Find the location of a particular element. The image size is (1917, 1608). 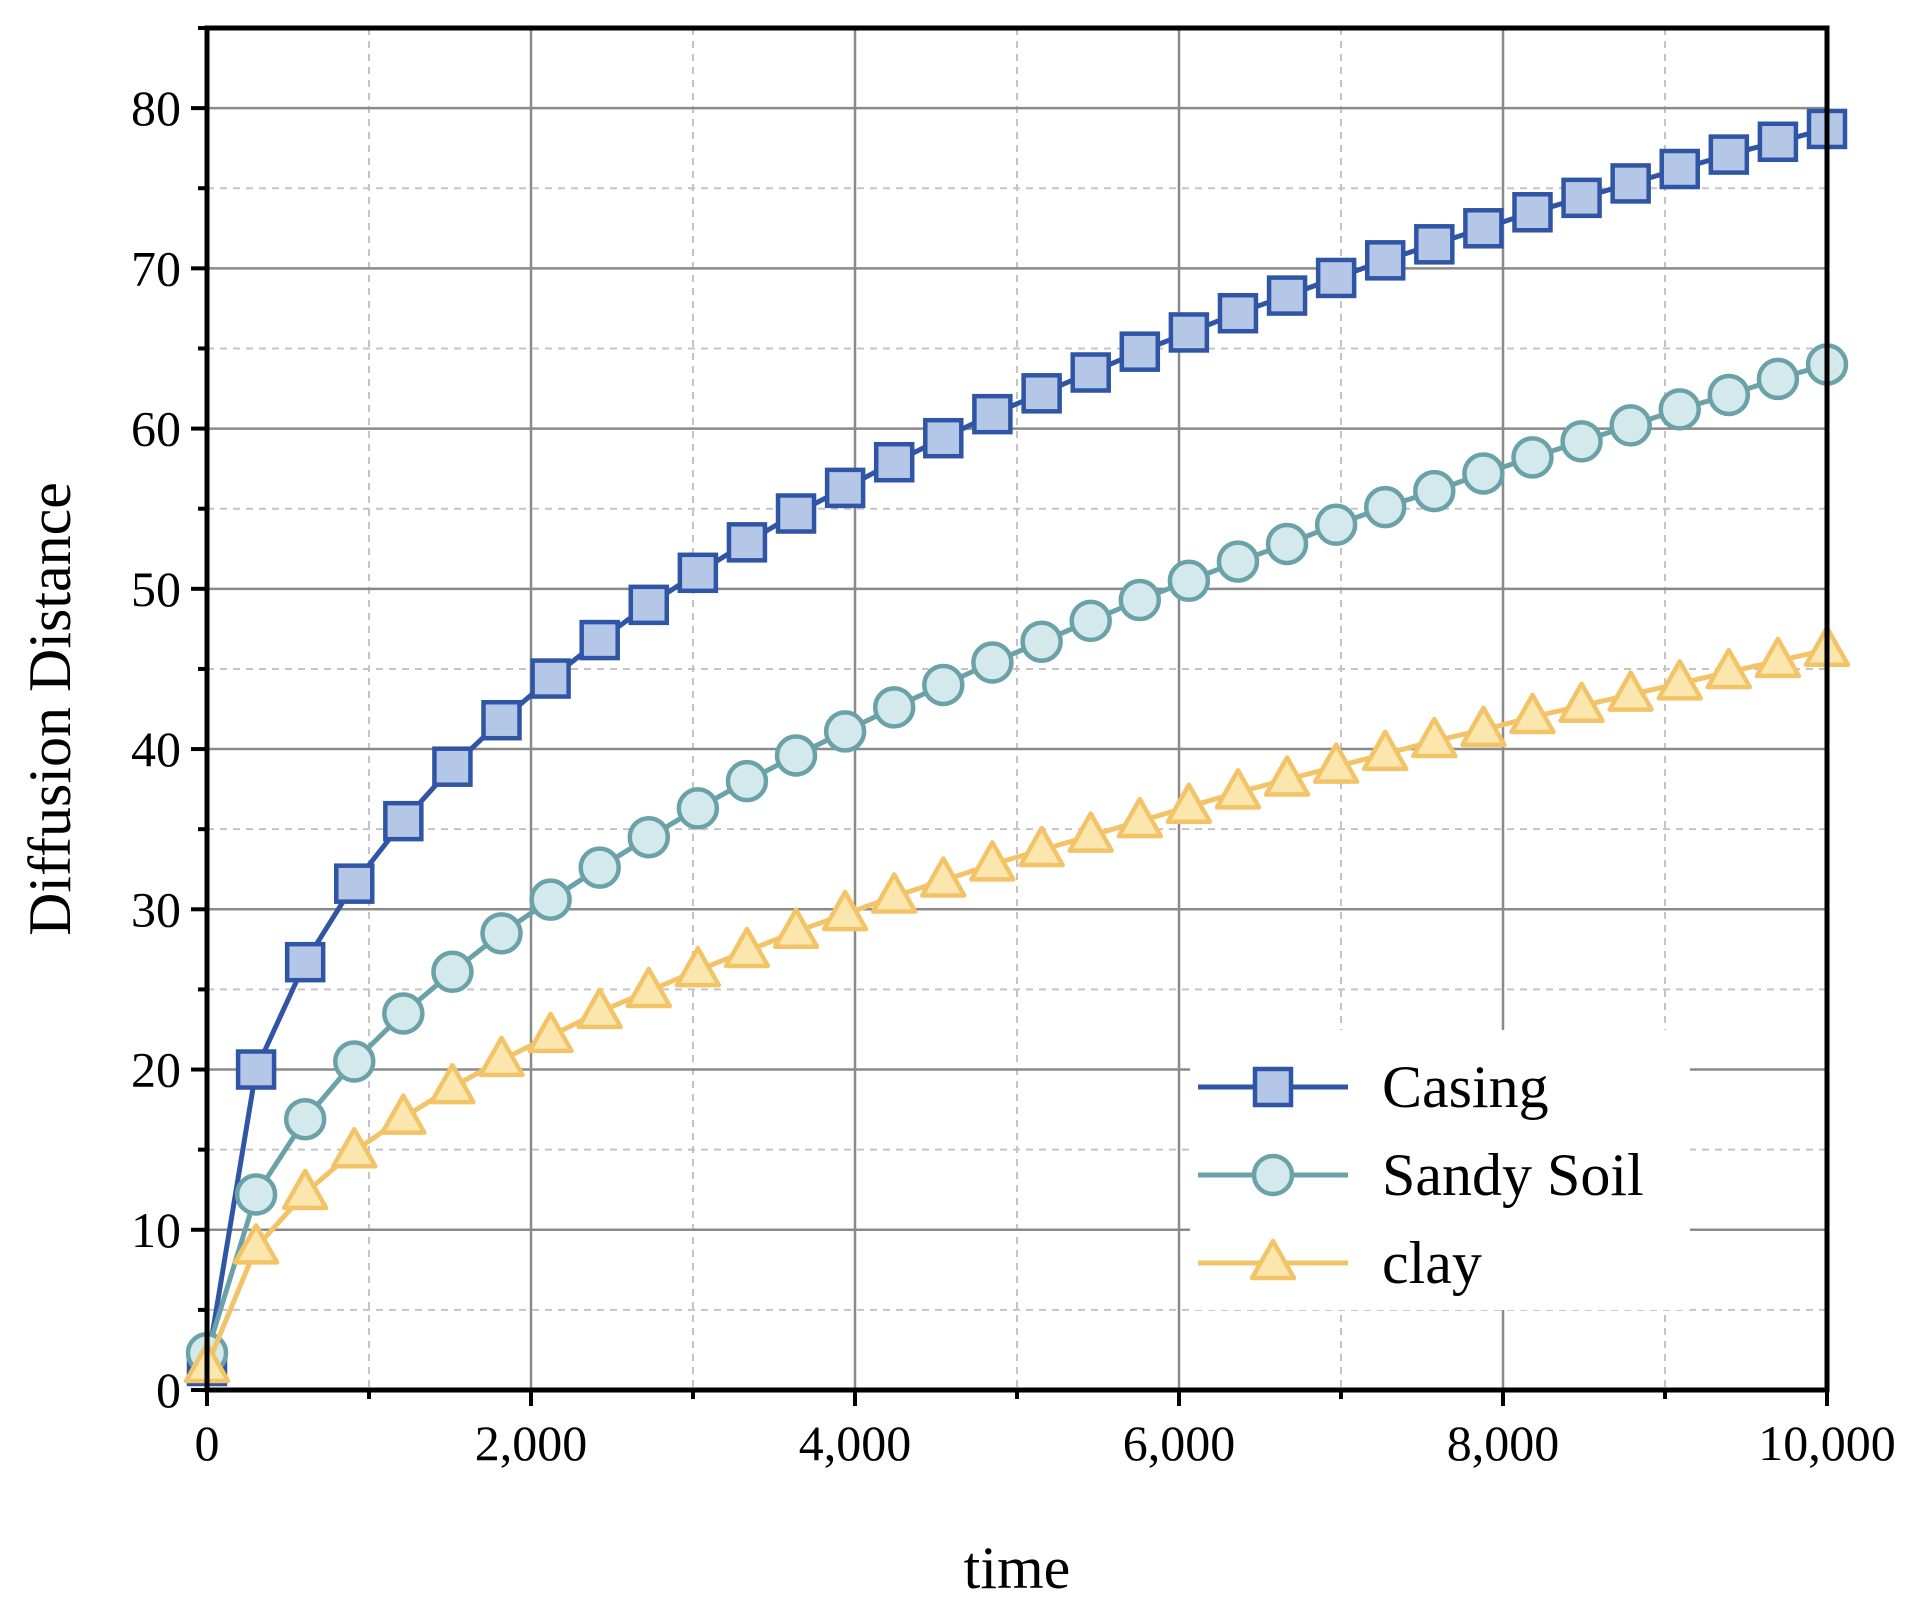

y-axis-title: Diffusion Distance is located at coordinates (50, 709).